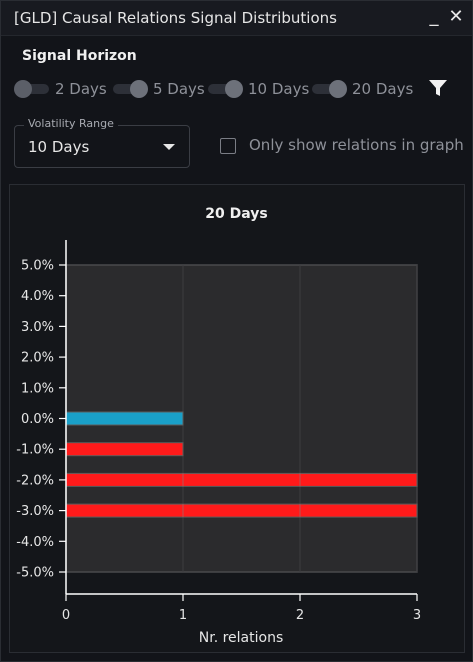 The width and height of the screenshot is (473, 662). I want to click on y-tick-label: 4.0%, so click(37, 296).